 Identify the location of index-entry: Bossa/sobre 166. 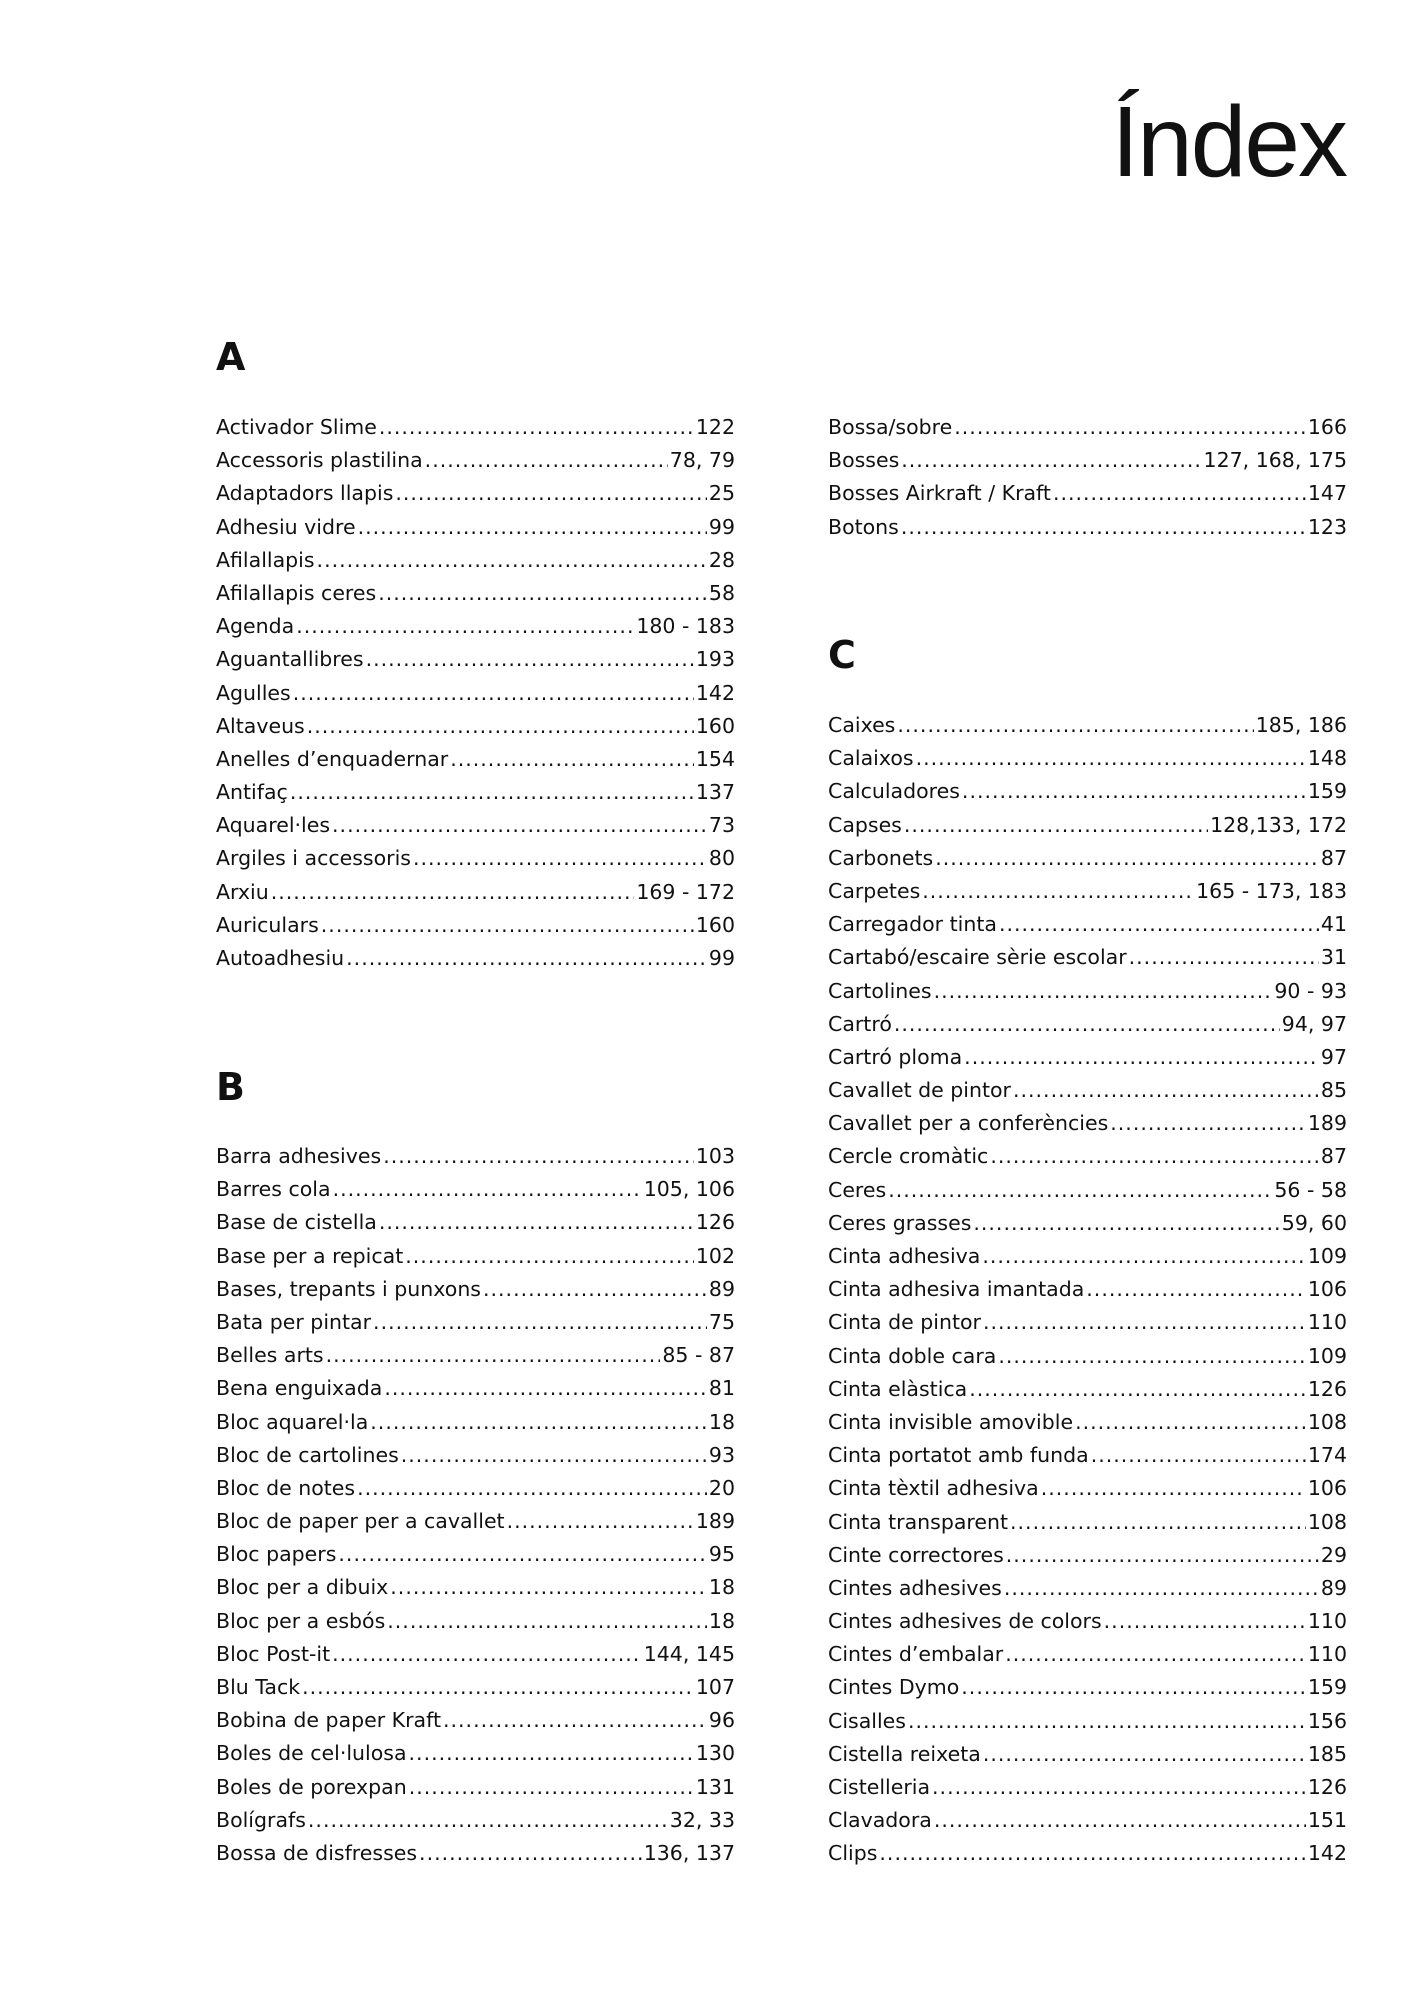
(1087, 427).